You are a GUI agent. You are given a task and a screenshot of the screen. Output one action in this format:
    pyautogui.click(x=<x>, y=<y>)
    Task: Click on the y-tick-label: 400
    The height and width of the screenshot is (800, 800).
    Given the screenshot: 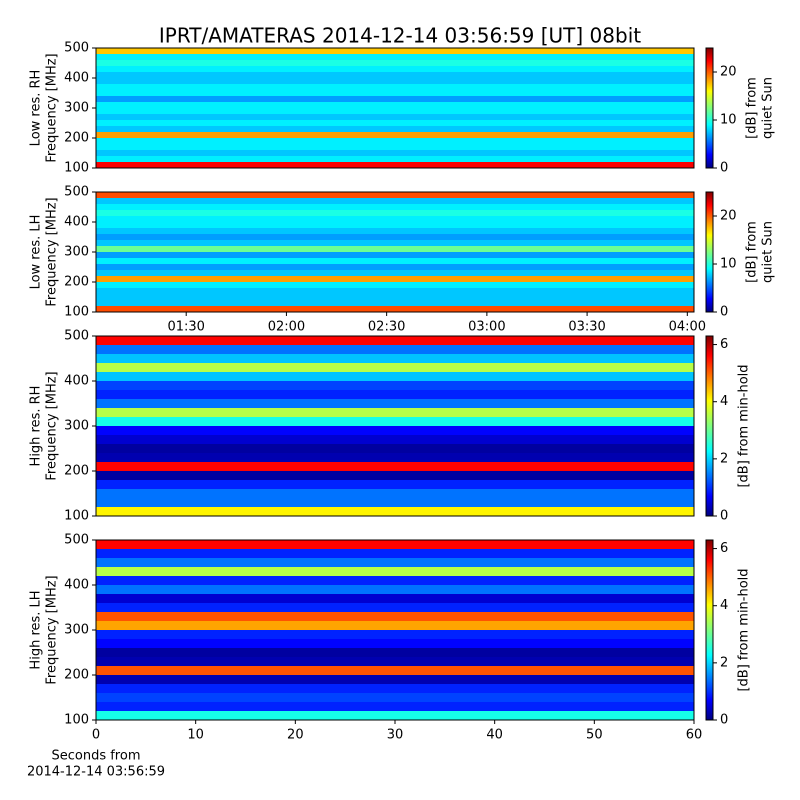 What is the action you would take?
    pyautogui.click(x=76, y=78)
    